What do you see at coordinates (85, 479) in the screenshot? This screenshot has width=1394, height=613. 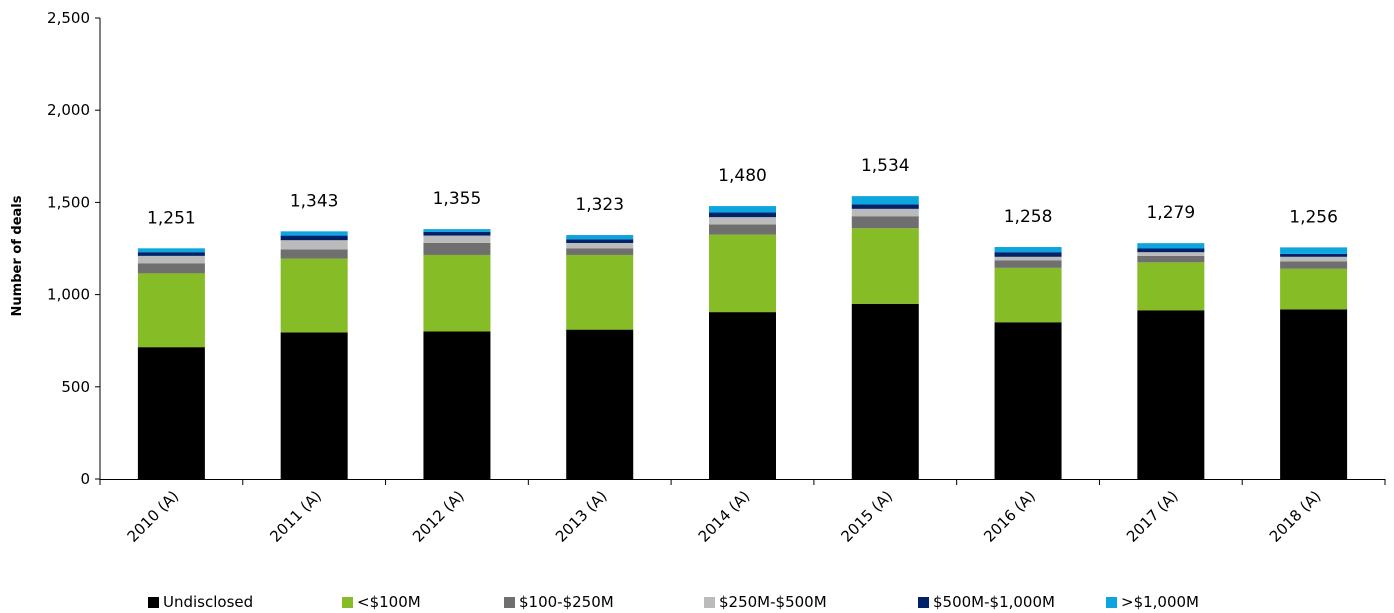 I see `y-tick-label: 0` at bounding box center [85, 479].